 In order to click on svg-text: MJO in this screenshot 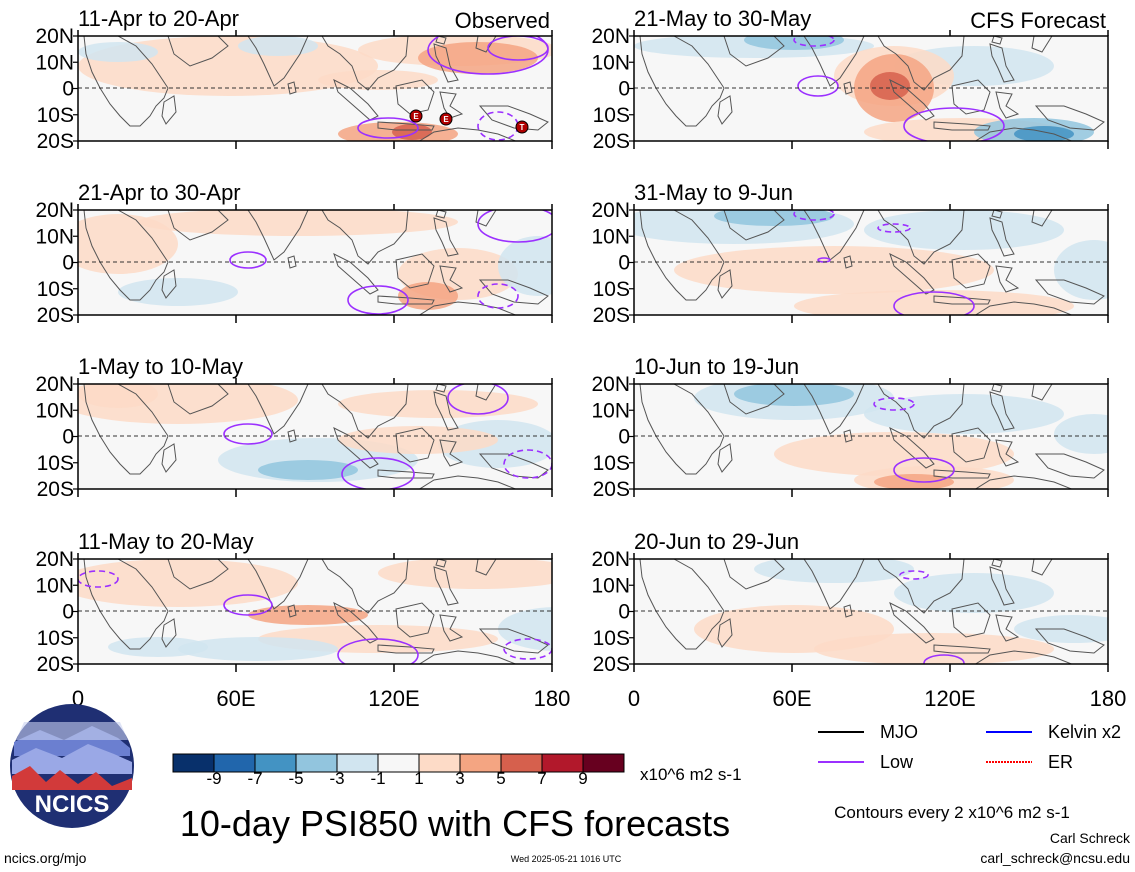, I will do `click(899, 732)`.